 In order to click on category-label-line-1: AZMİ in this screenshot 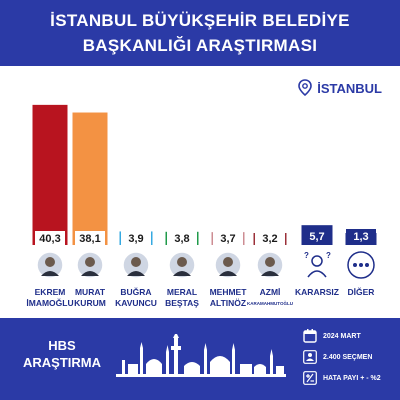, I will do `click(270, 292)`.